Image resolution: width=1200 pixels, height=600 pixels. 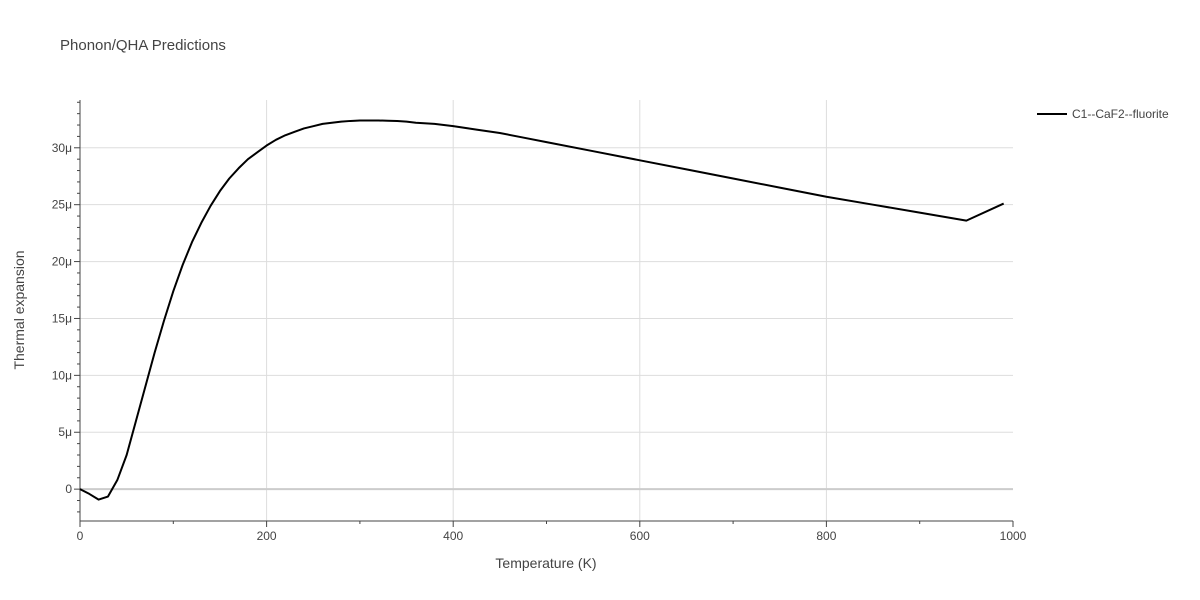 What do you see at coordinates (68, 489) in the screenshot?
I see `y-tick-label: 0` at bounding box center [68, 489].